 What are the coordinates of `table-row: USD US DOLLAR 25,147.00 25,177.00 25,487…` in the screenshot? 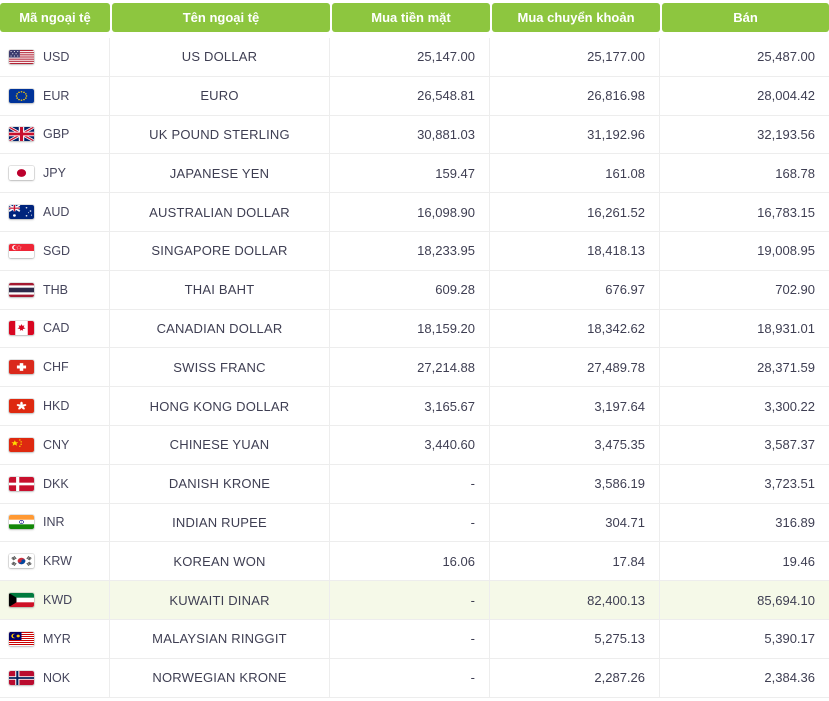 It's located at (414, 57).